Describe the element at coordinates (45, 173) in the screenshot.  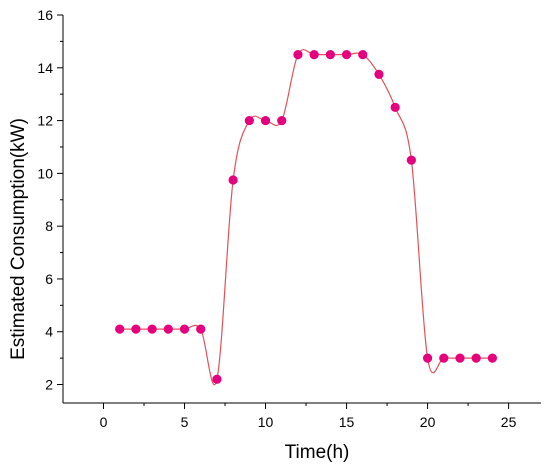
I see `y-tick-label: 10` at that location.